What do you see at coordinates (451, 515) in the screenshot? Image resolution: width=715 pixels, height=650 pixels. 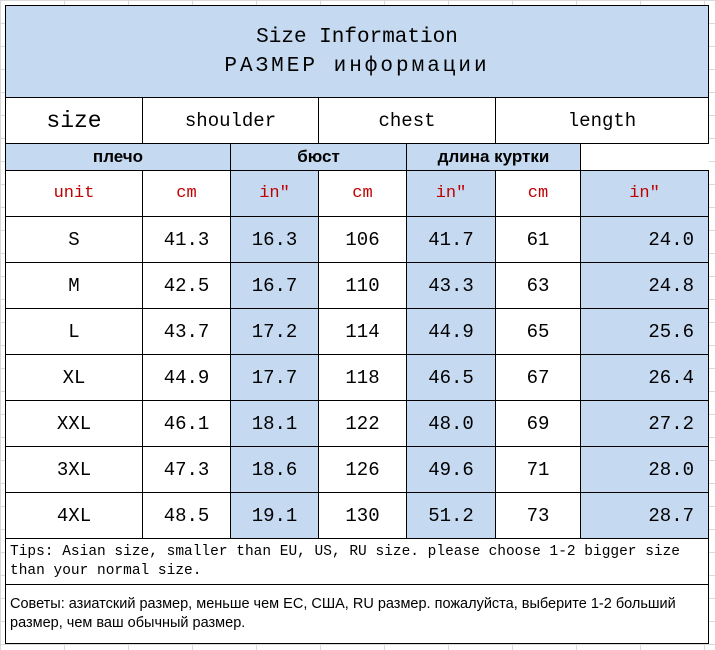 I see `measurement: 51.2` at bounding box center [451, 515].